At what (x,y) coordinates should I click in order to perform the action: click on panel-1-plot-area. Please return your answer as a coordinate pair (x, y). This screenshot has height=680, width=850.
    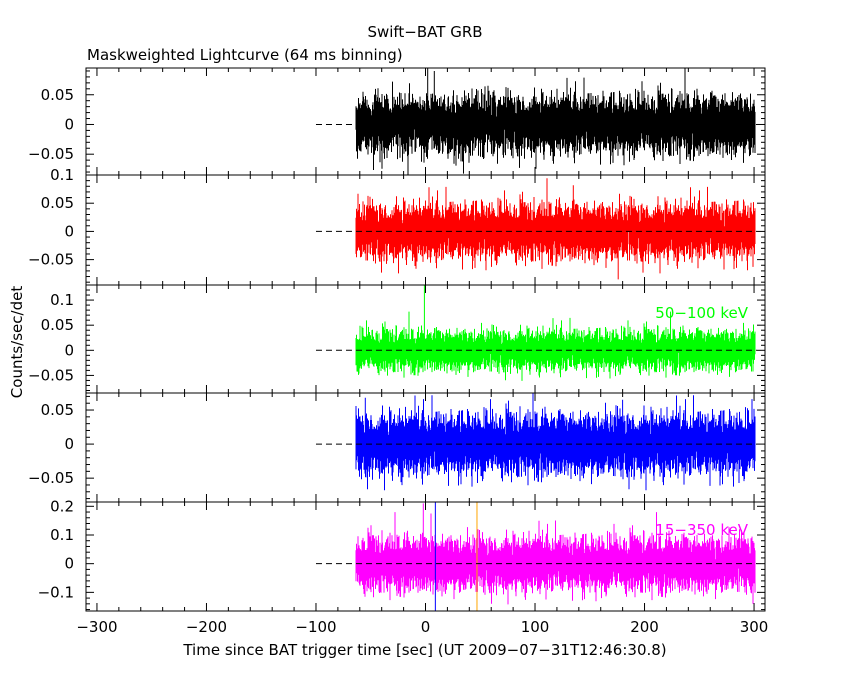
    Looking at the image, I should click on (536, 121).